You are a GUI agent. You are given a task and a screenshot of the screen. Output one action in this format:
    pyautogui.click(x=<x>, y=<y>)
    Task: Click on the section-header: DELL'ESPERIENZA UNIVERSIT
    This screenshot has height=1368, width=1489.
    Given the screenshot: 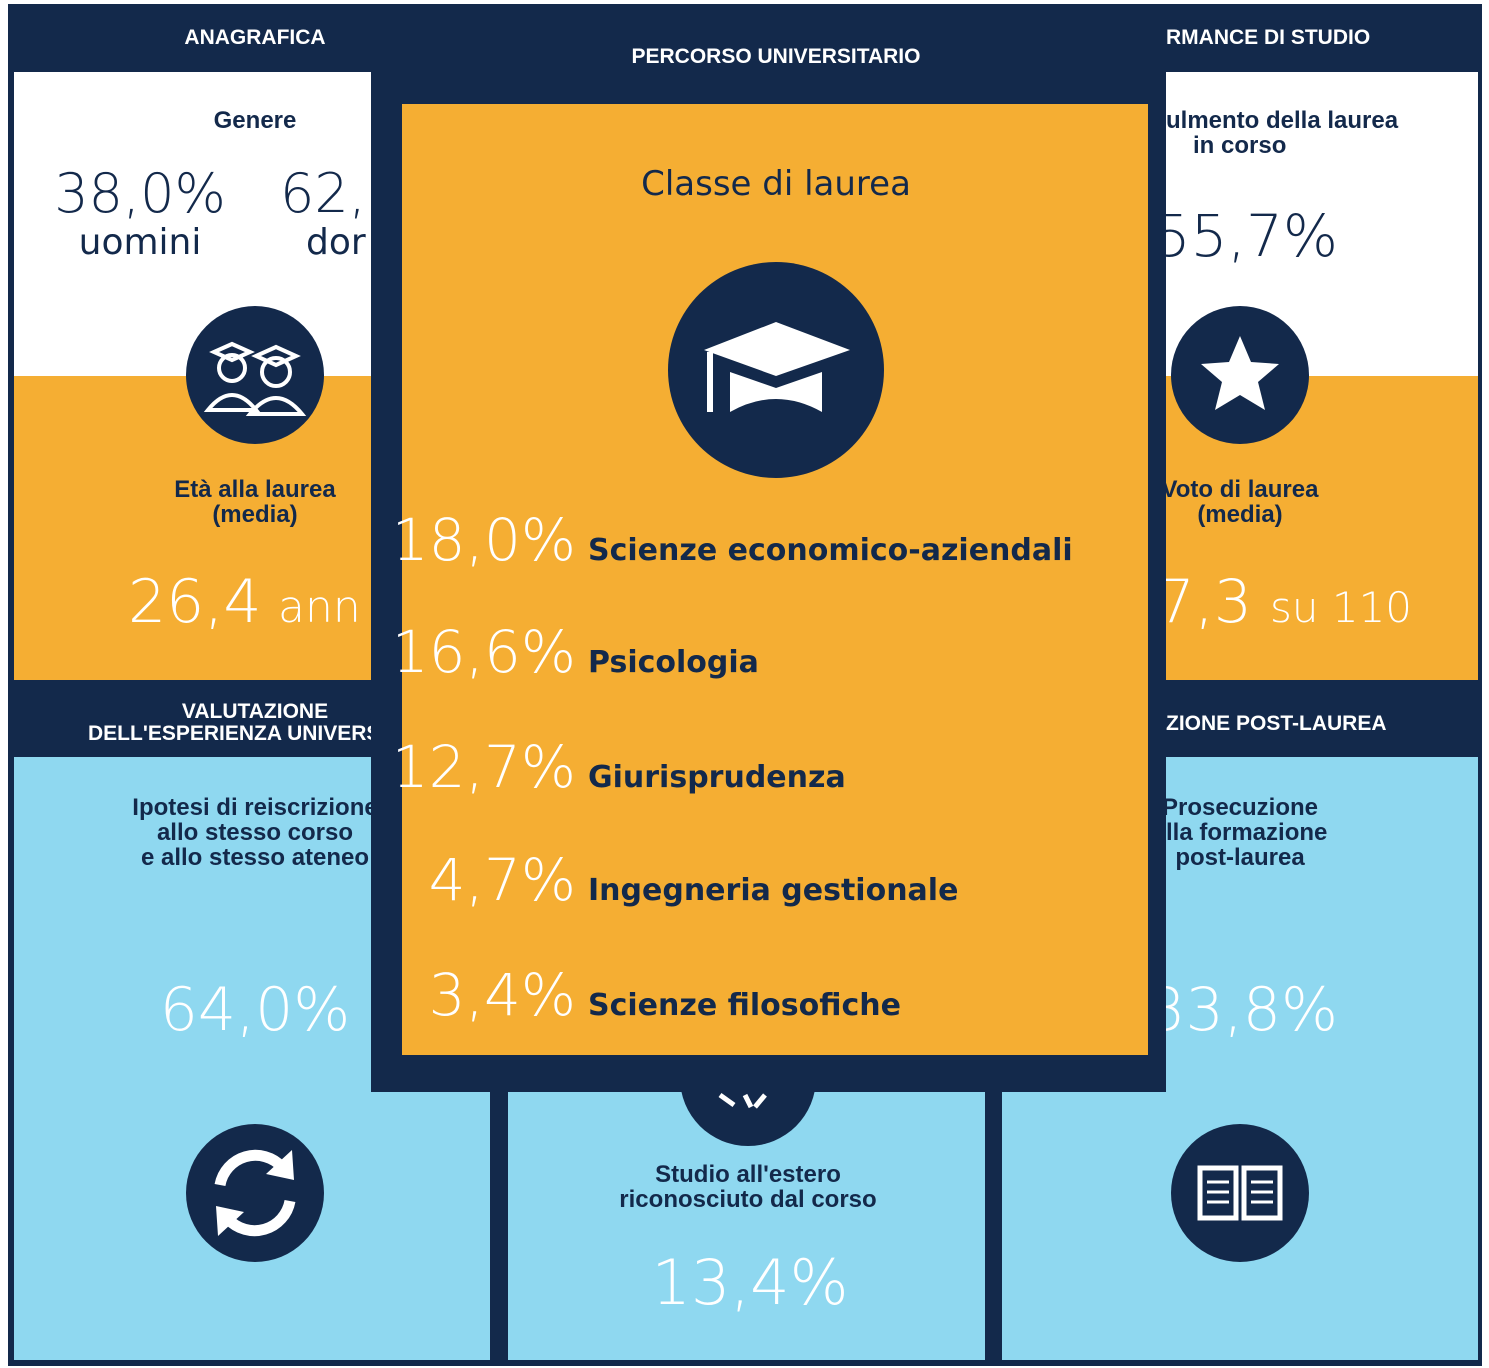 What is the action you would take?
    pyautogui.click(x=243, y=733)
    